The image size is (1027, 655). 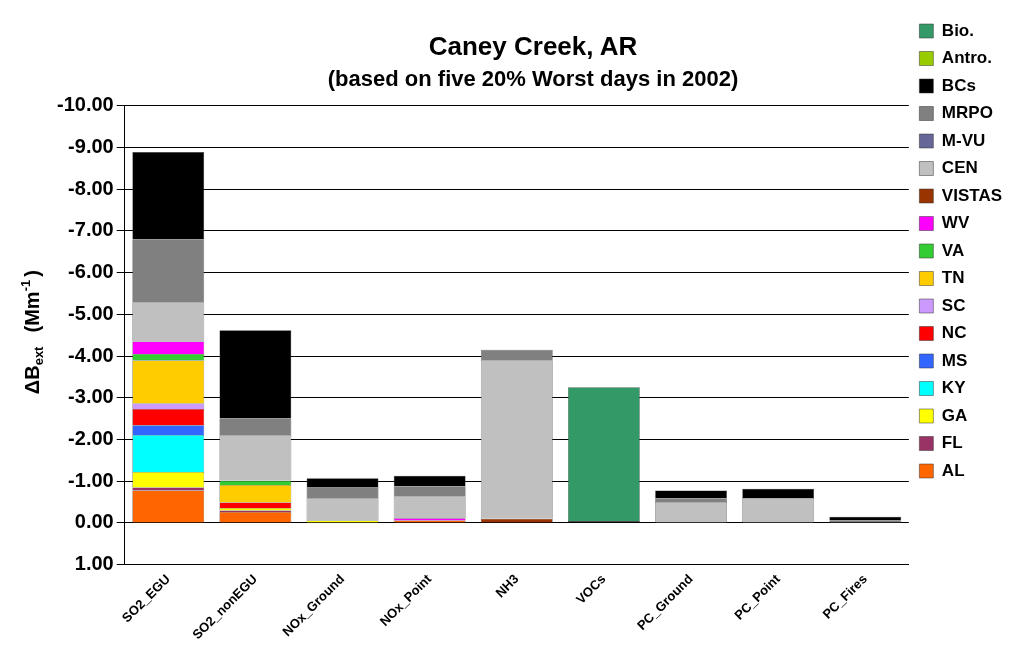 What do you see at coordinates (963, 140) in the screenshot?
I see `legend-label: M-VU` at bounding box center [963, 140].